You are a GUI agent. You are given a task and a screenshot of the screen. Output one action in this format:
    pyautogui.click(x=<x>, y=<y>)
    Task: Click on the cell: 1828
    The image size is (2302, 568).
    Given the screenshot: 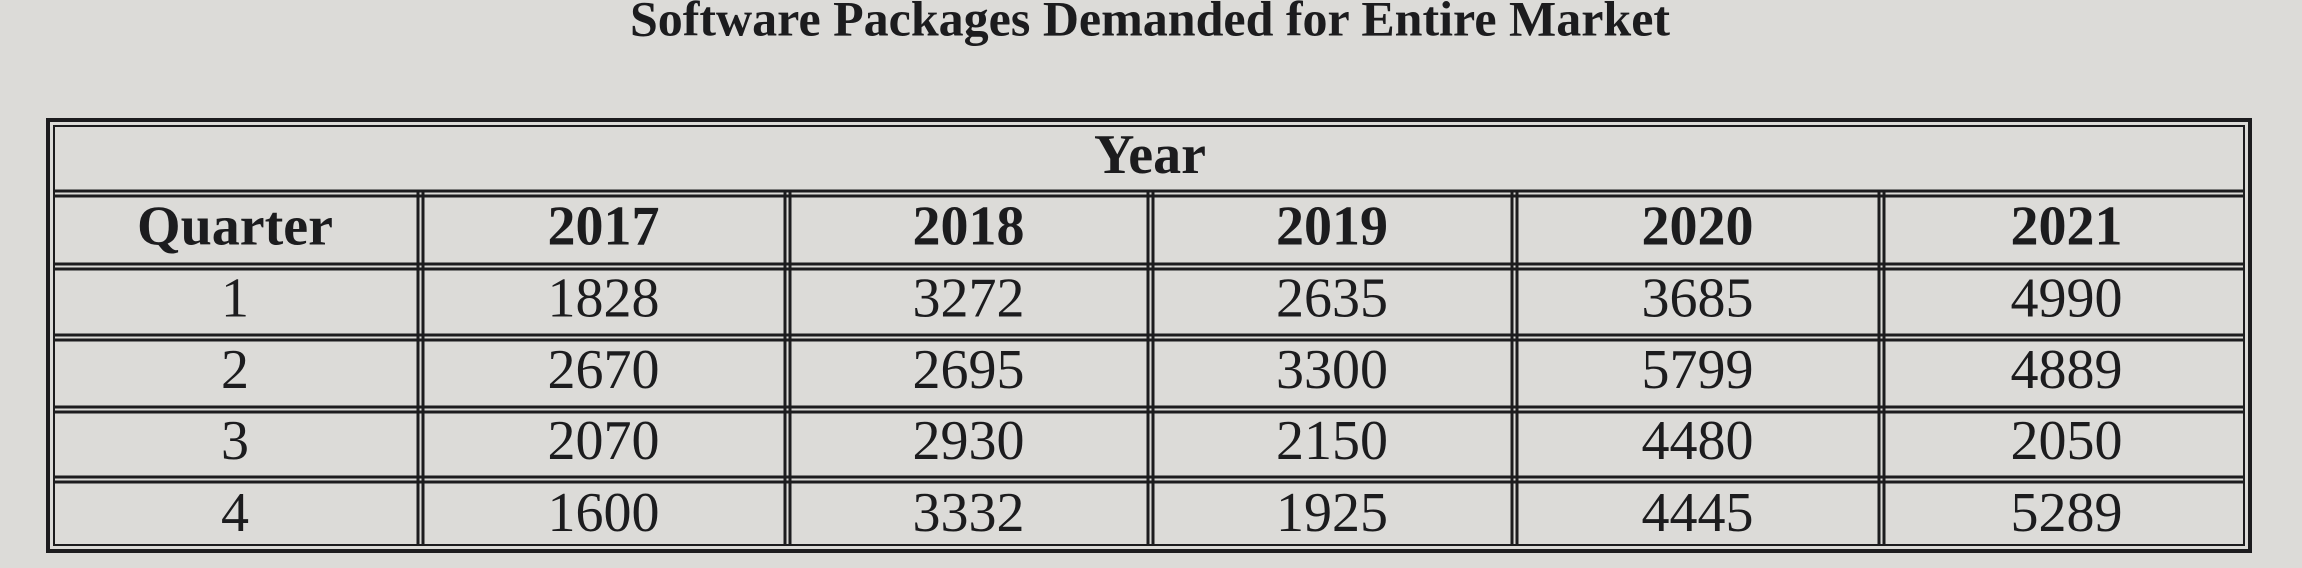 What is the action you would take?
    pyautogui.click(x=604, y=298)
    